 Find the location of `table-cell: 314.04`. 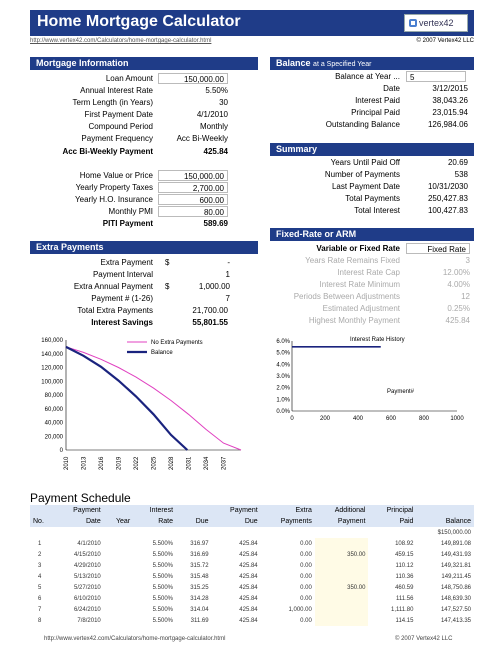

table-cell: 314.04 is located at coordinates (199, 609).